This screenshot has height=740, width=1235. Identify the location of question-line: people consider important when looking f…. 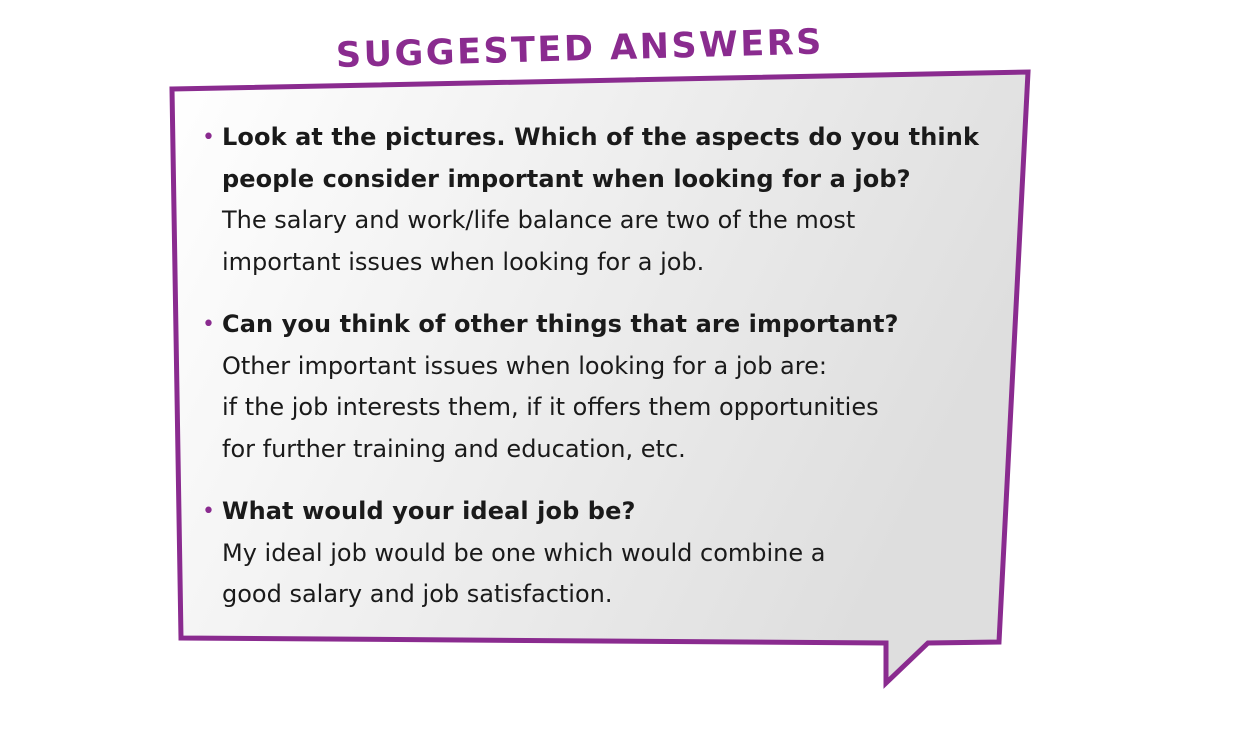
(566, 178).